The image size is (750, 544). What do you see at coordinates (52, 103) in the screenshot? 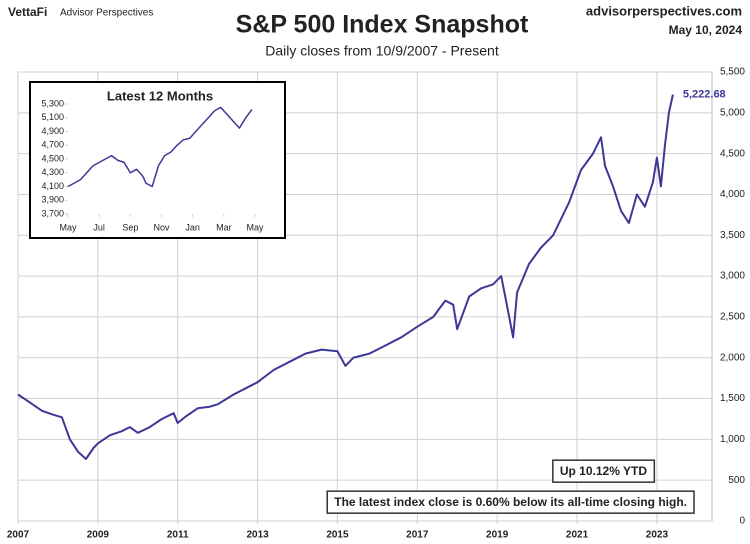
I see `y-tick-label: 5,300` at bounding box center [52, 103].